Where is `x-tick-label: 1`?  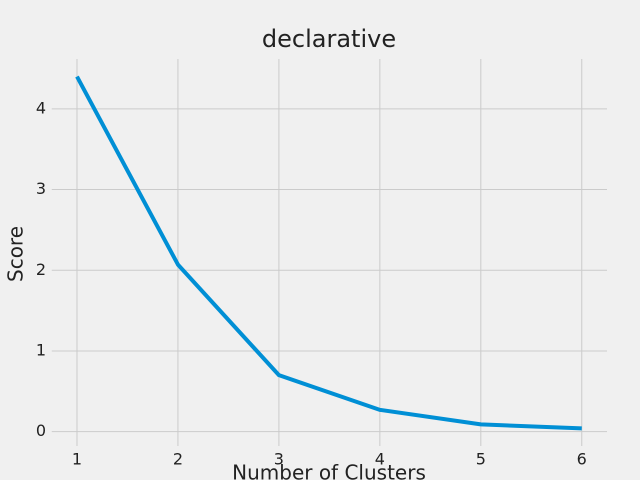
x-tick-label: 1 is located at coordinates (77, 459).